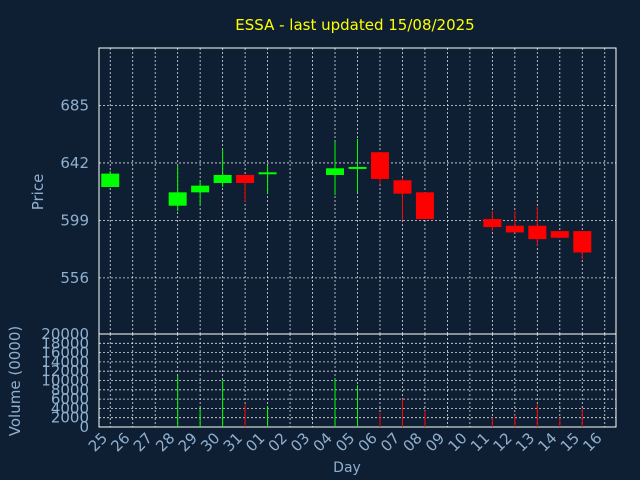 This screenshot has width=640, height=480. Describe the element at coordinates (74, 105) in the screenshot. I see `price-tick-label: 685` at that location.